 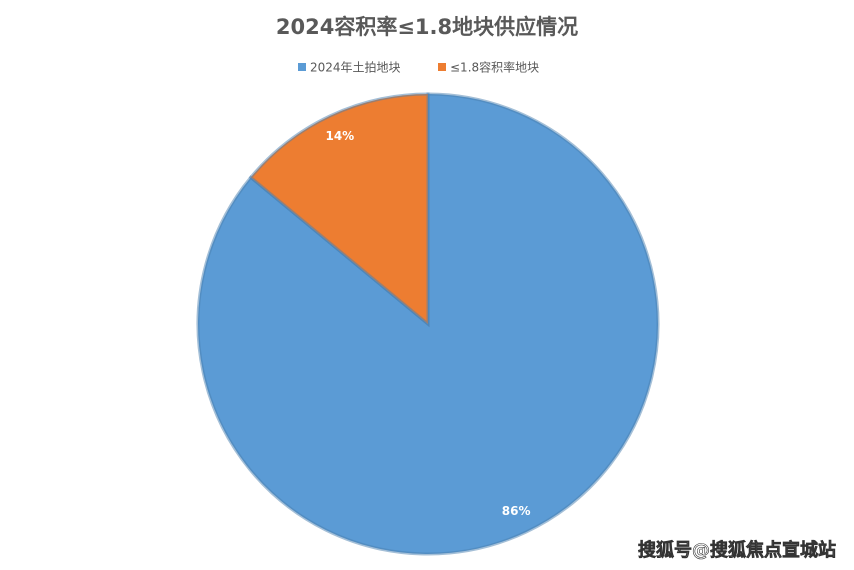 What do you see at coordinates (355, 67) in the screenshot?
I see `legend-label: 2024年土拍地块` at bounding box center [355, 67].